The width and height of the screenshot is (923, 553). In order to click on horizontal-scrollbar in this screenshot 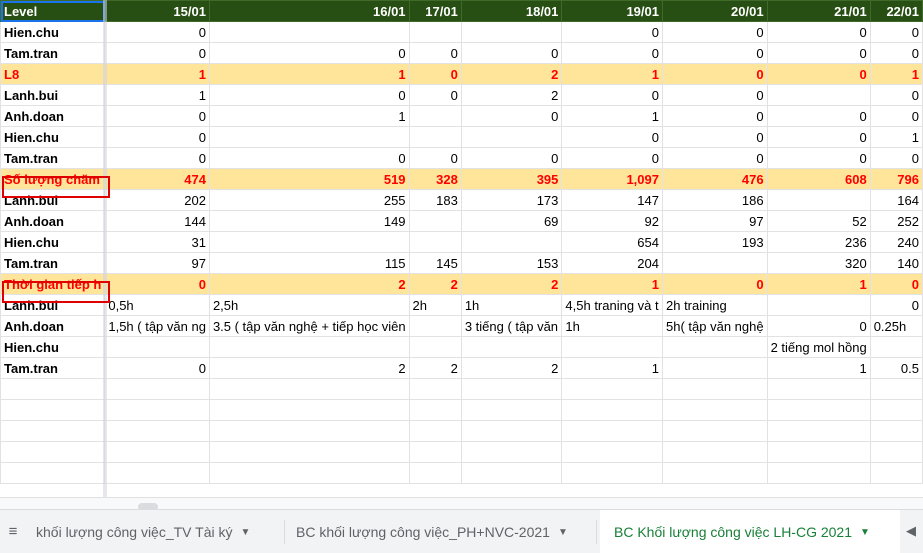, I will do `click(461, 503)`.